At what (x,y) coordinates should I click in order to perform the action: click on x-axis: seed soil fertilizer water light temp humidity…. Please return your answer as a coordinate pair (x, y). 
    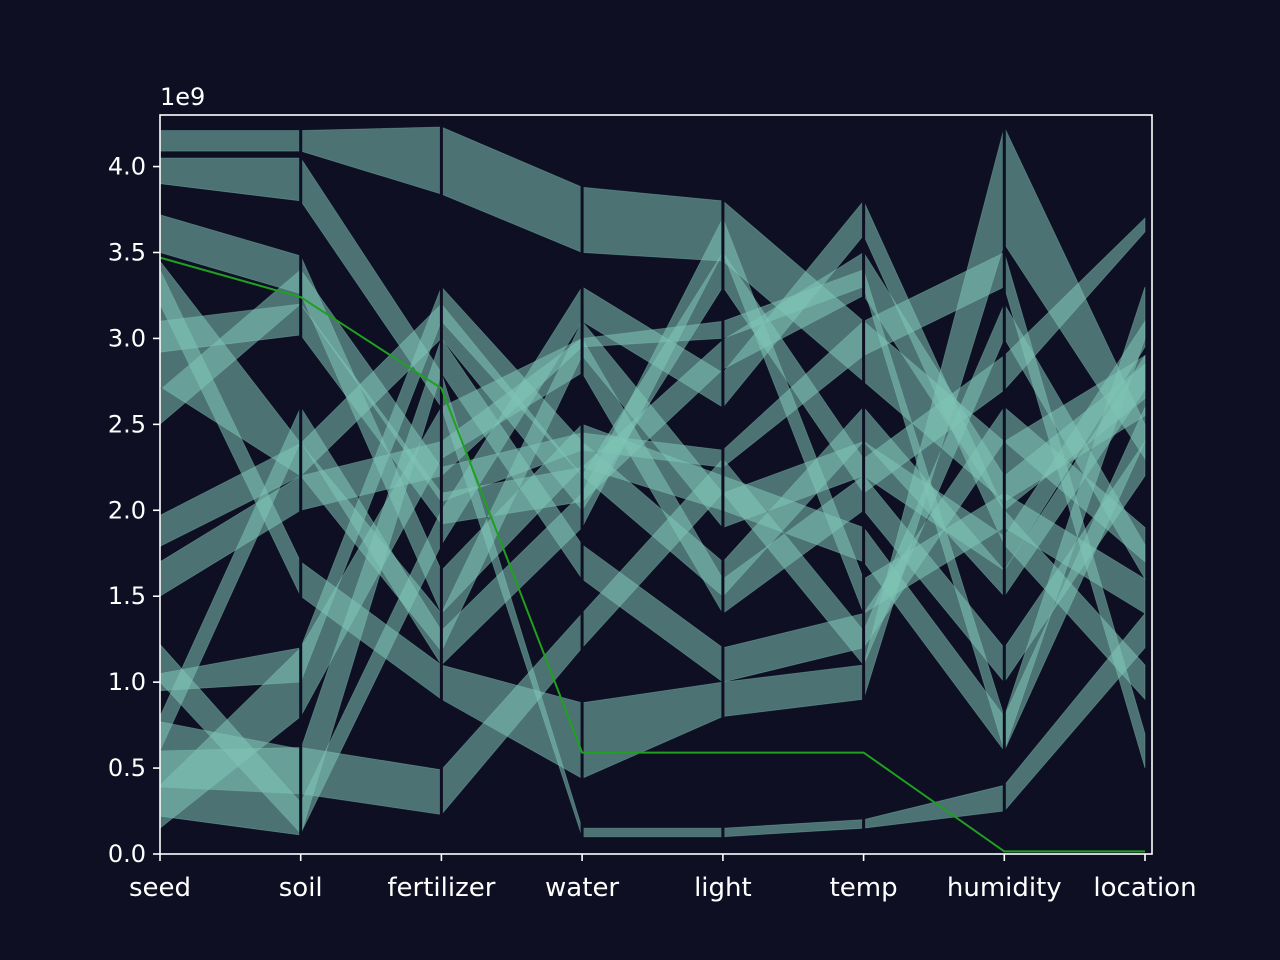
    Looking at the image, I should click on (663, 878).